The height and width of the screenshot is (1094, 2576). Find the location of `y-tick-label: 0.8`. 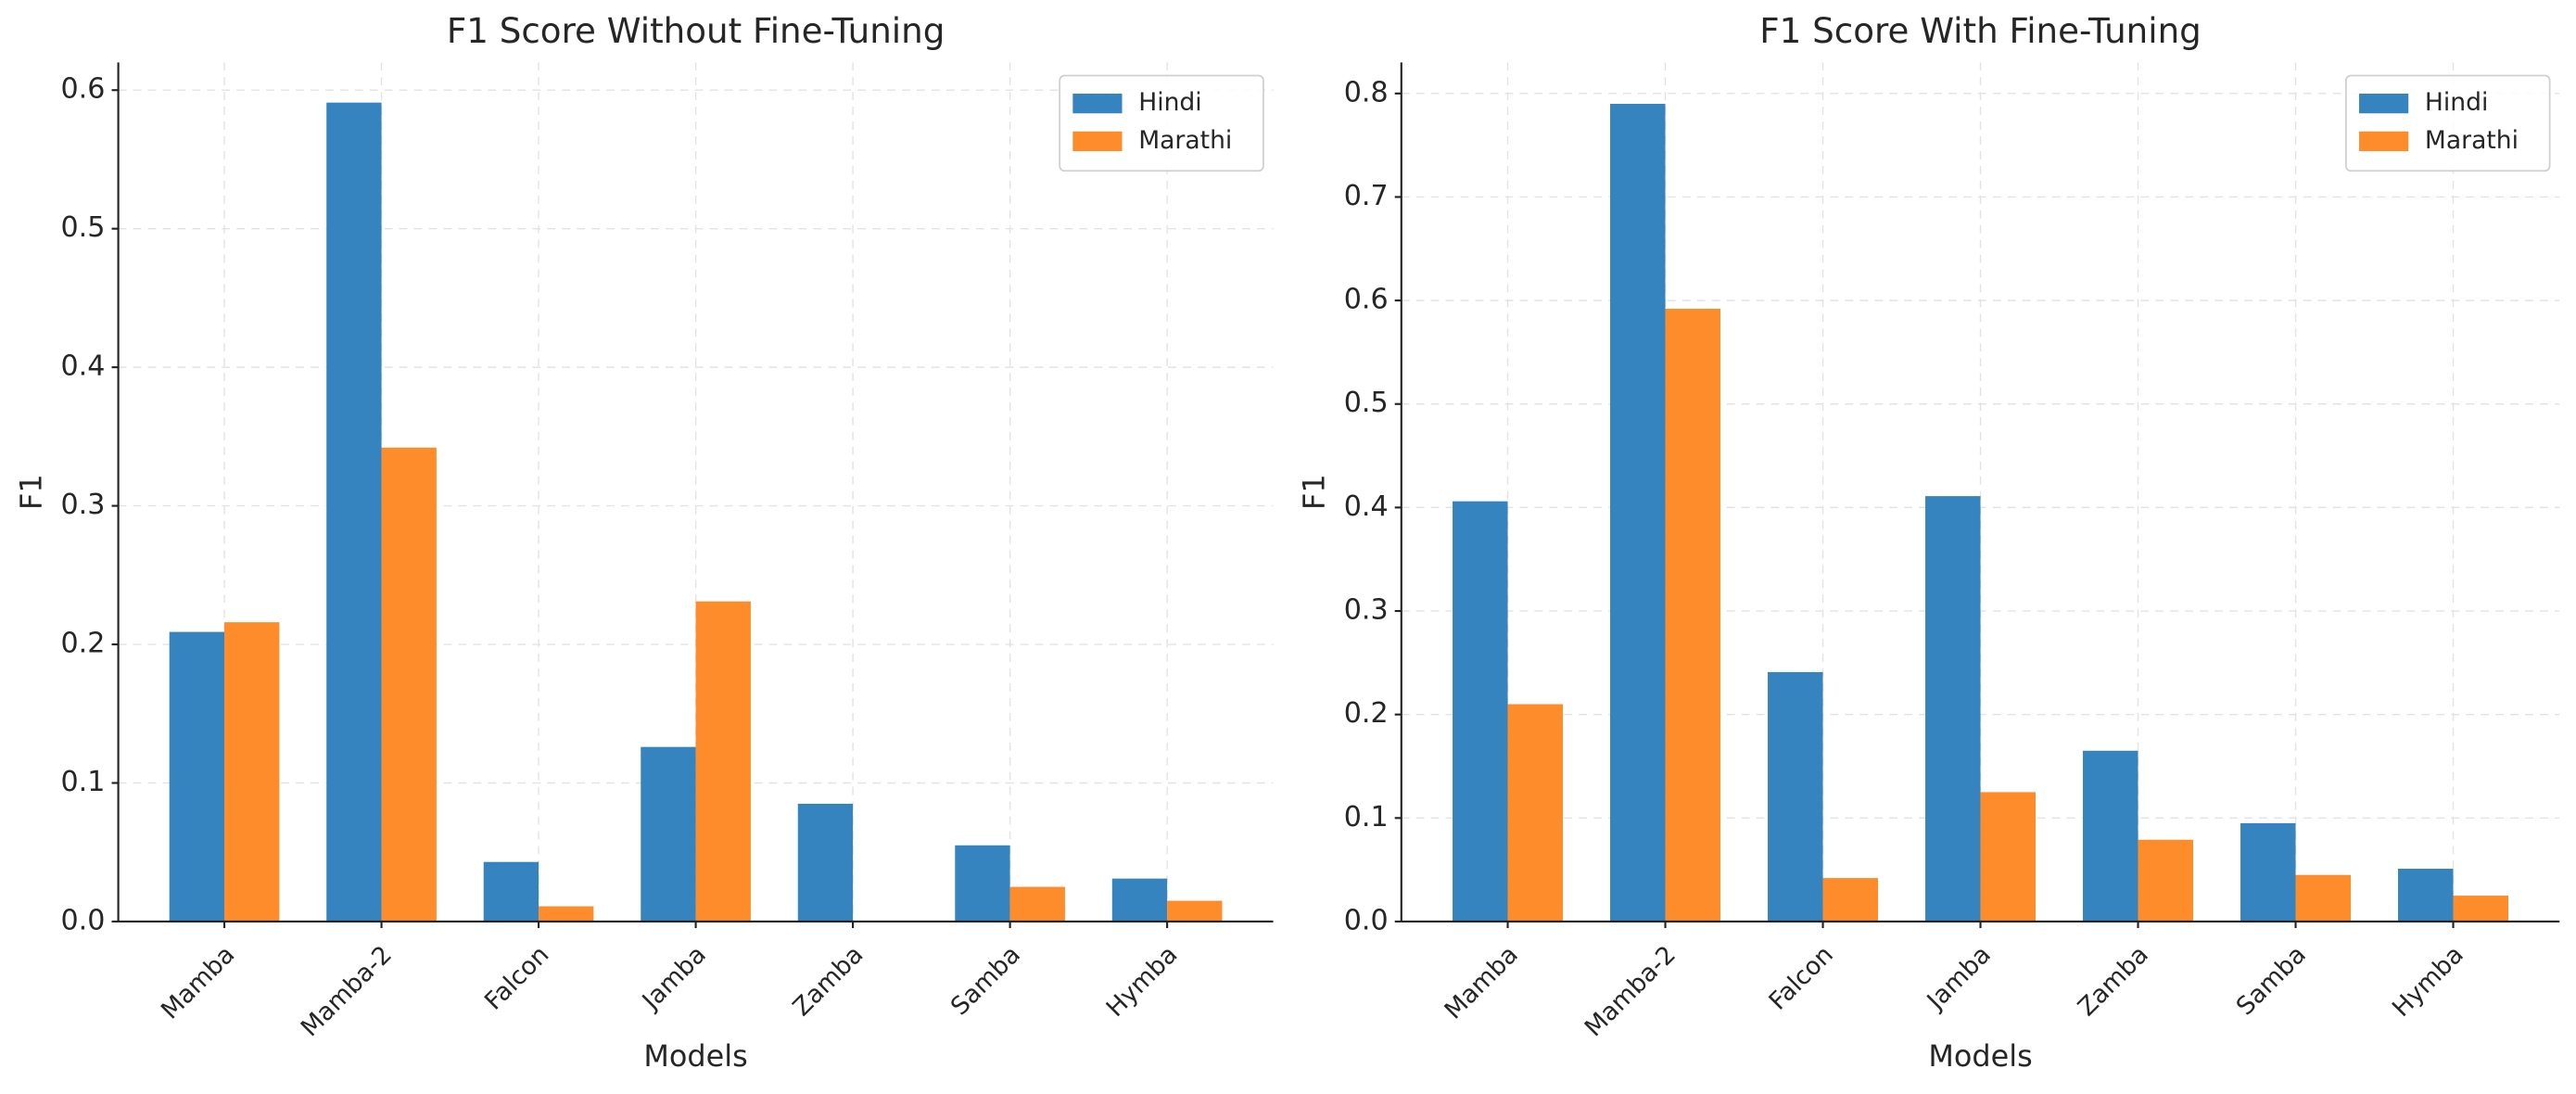

y-tick-label: 0.8 is located at coordinates (1366, 92).